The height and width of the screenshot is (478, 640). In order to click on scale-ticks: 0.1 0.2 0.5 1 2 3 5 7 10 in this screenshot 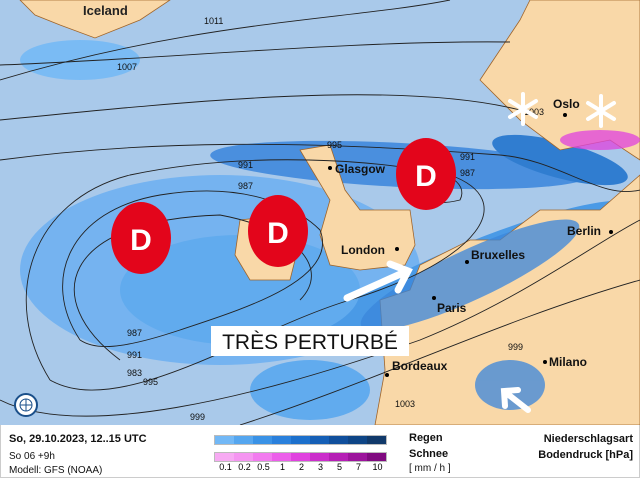, I will do `click(301, 467)`.